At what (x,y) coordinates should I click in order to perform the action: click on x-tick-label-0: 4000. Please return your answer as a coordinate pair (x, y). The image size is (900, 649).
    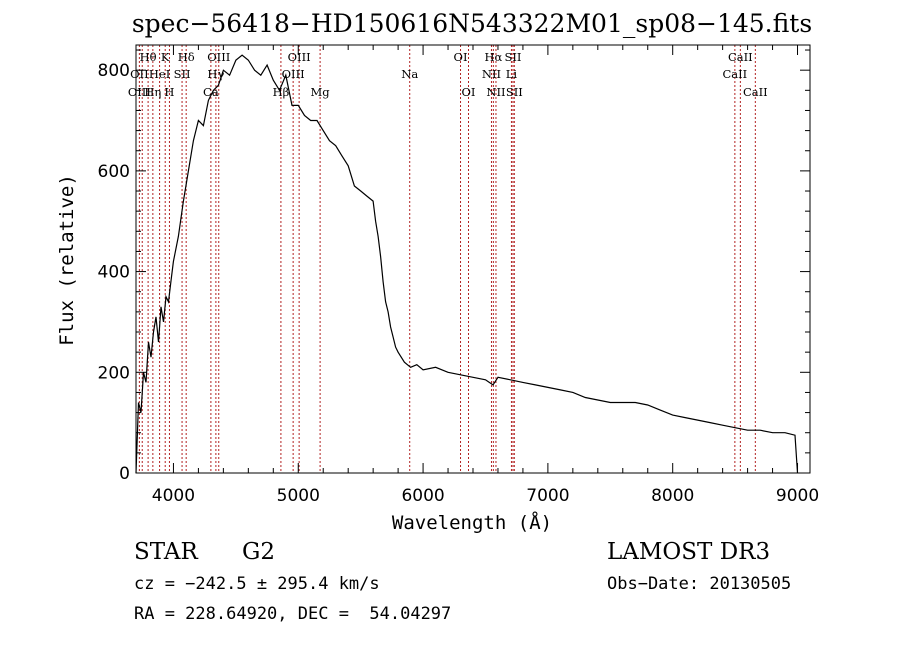
    Looking at the image, I should click on (173, 496).